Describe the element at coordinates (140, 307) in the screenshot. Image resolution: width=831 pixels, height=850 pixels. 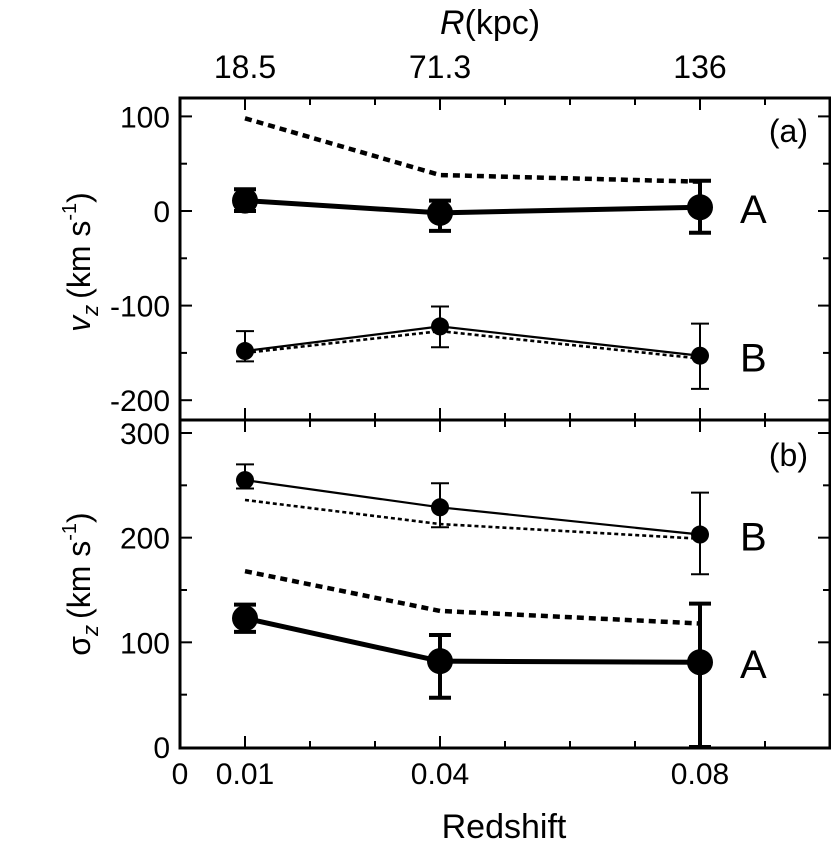
I see `panel-a-ytick-label-2: -100` at that location.